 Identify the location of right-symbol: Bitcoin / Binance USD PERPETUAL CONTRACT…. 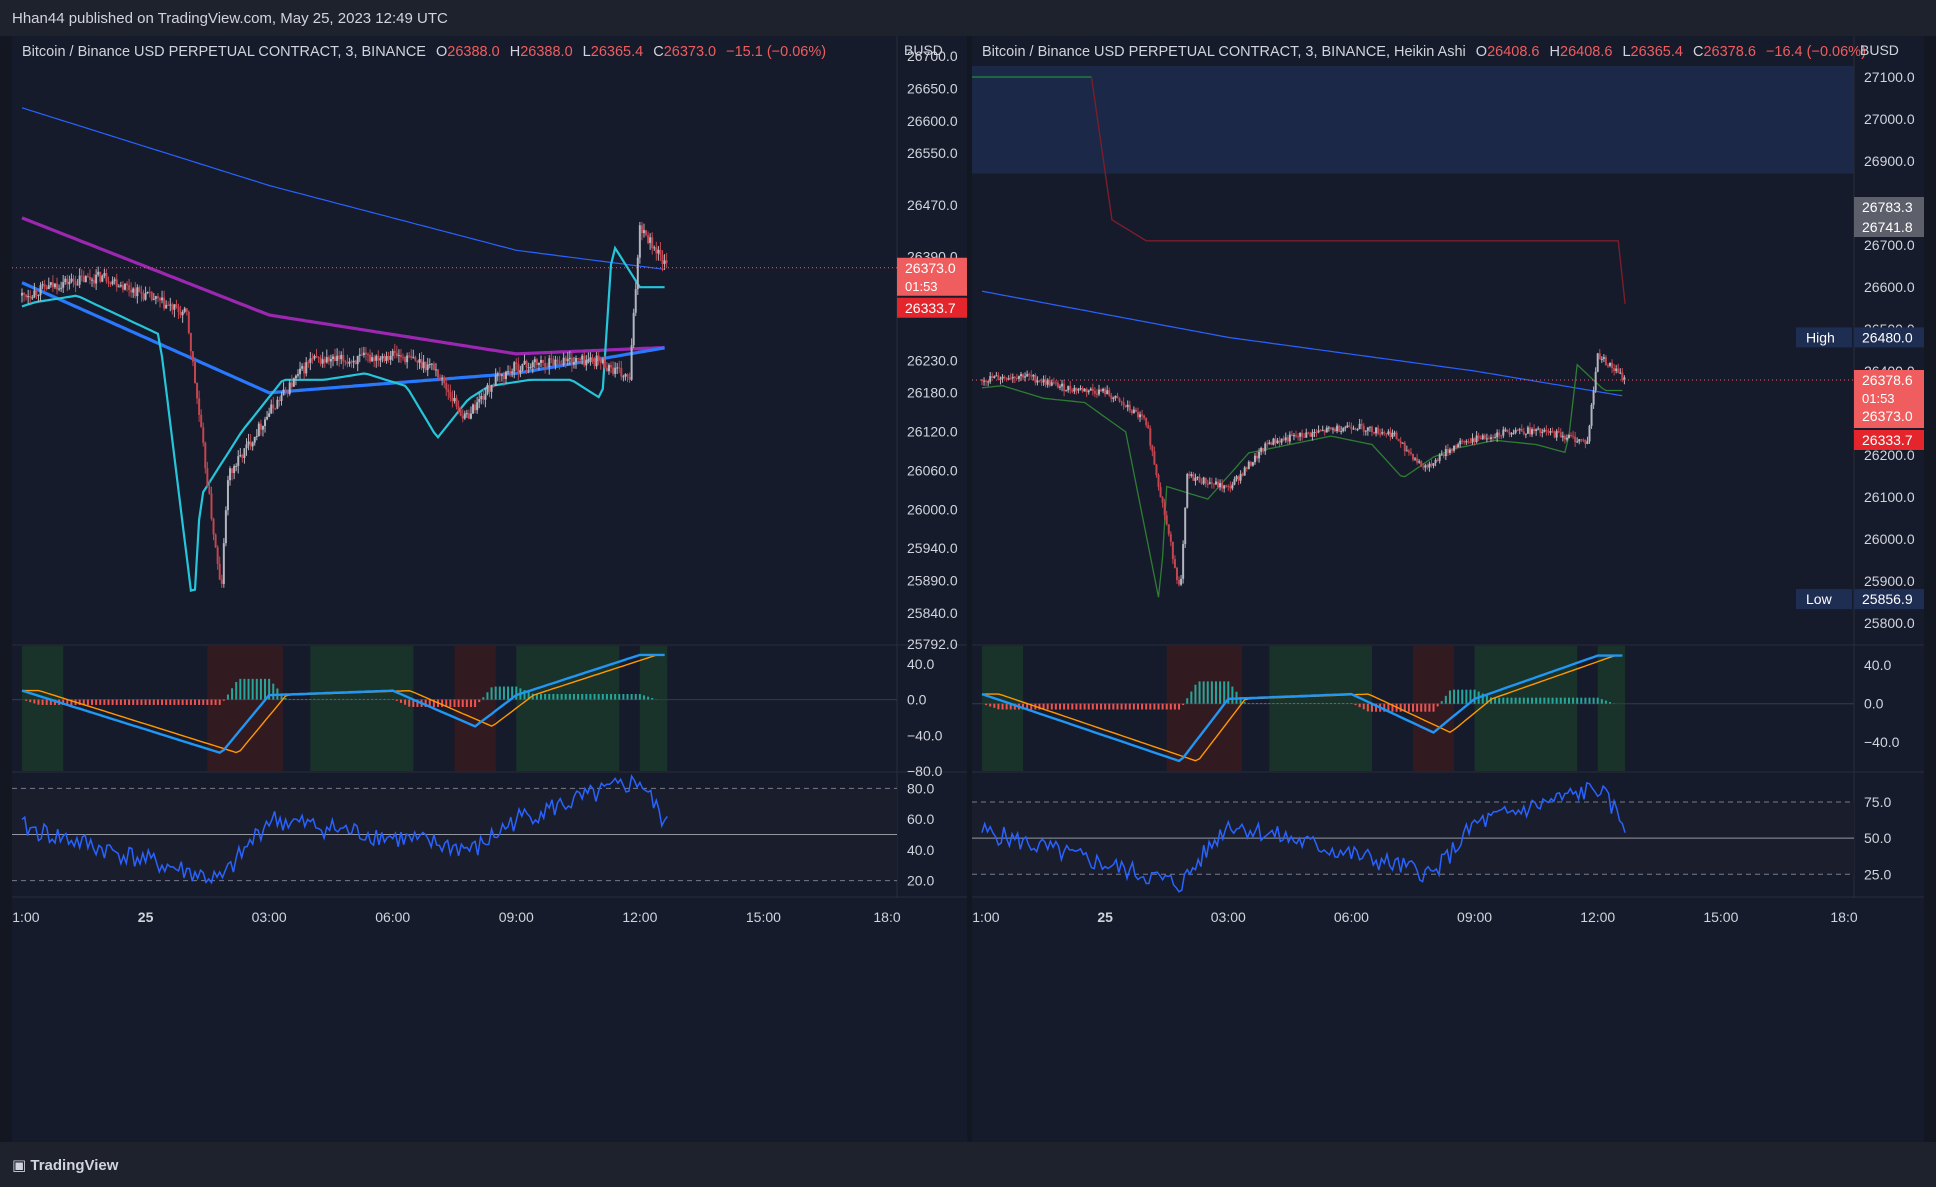
(1224, 52).